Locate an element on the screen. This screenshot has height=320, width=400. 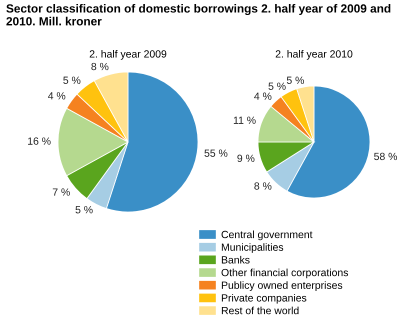
legend-label: Banks is located at coordinates (236, 260).